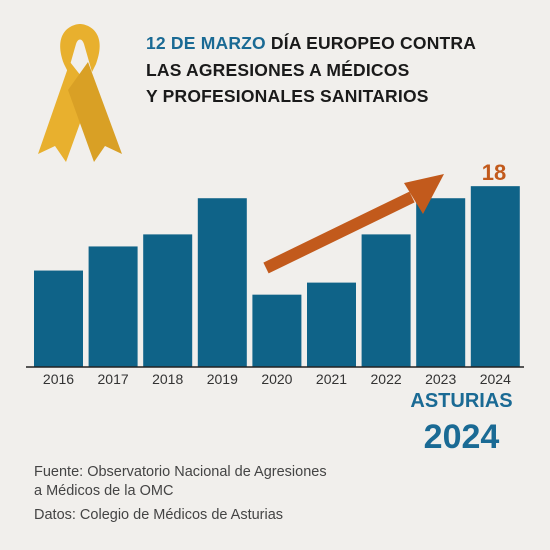 This screenshot has height=550, width=550. Describe the element at coordinates (168, 300) in the screenshot. I see `bar-2018` at that location.